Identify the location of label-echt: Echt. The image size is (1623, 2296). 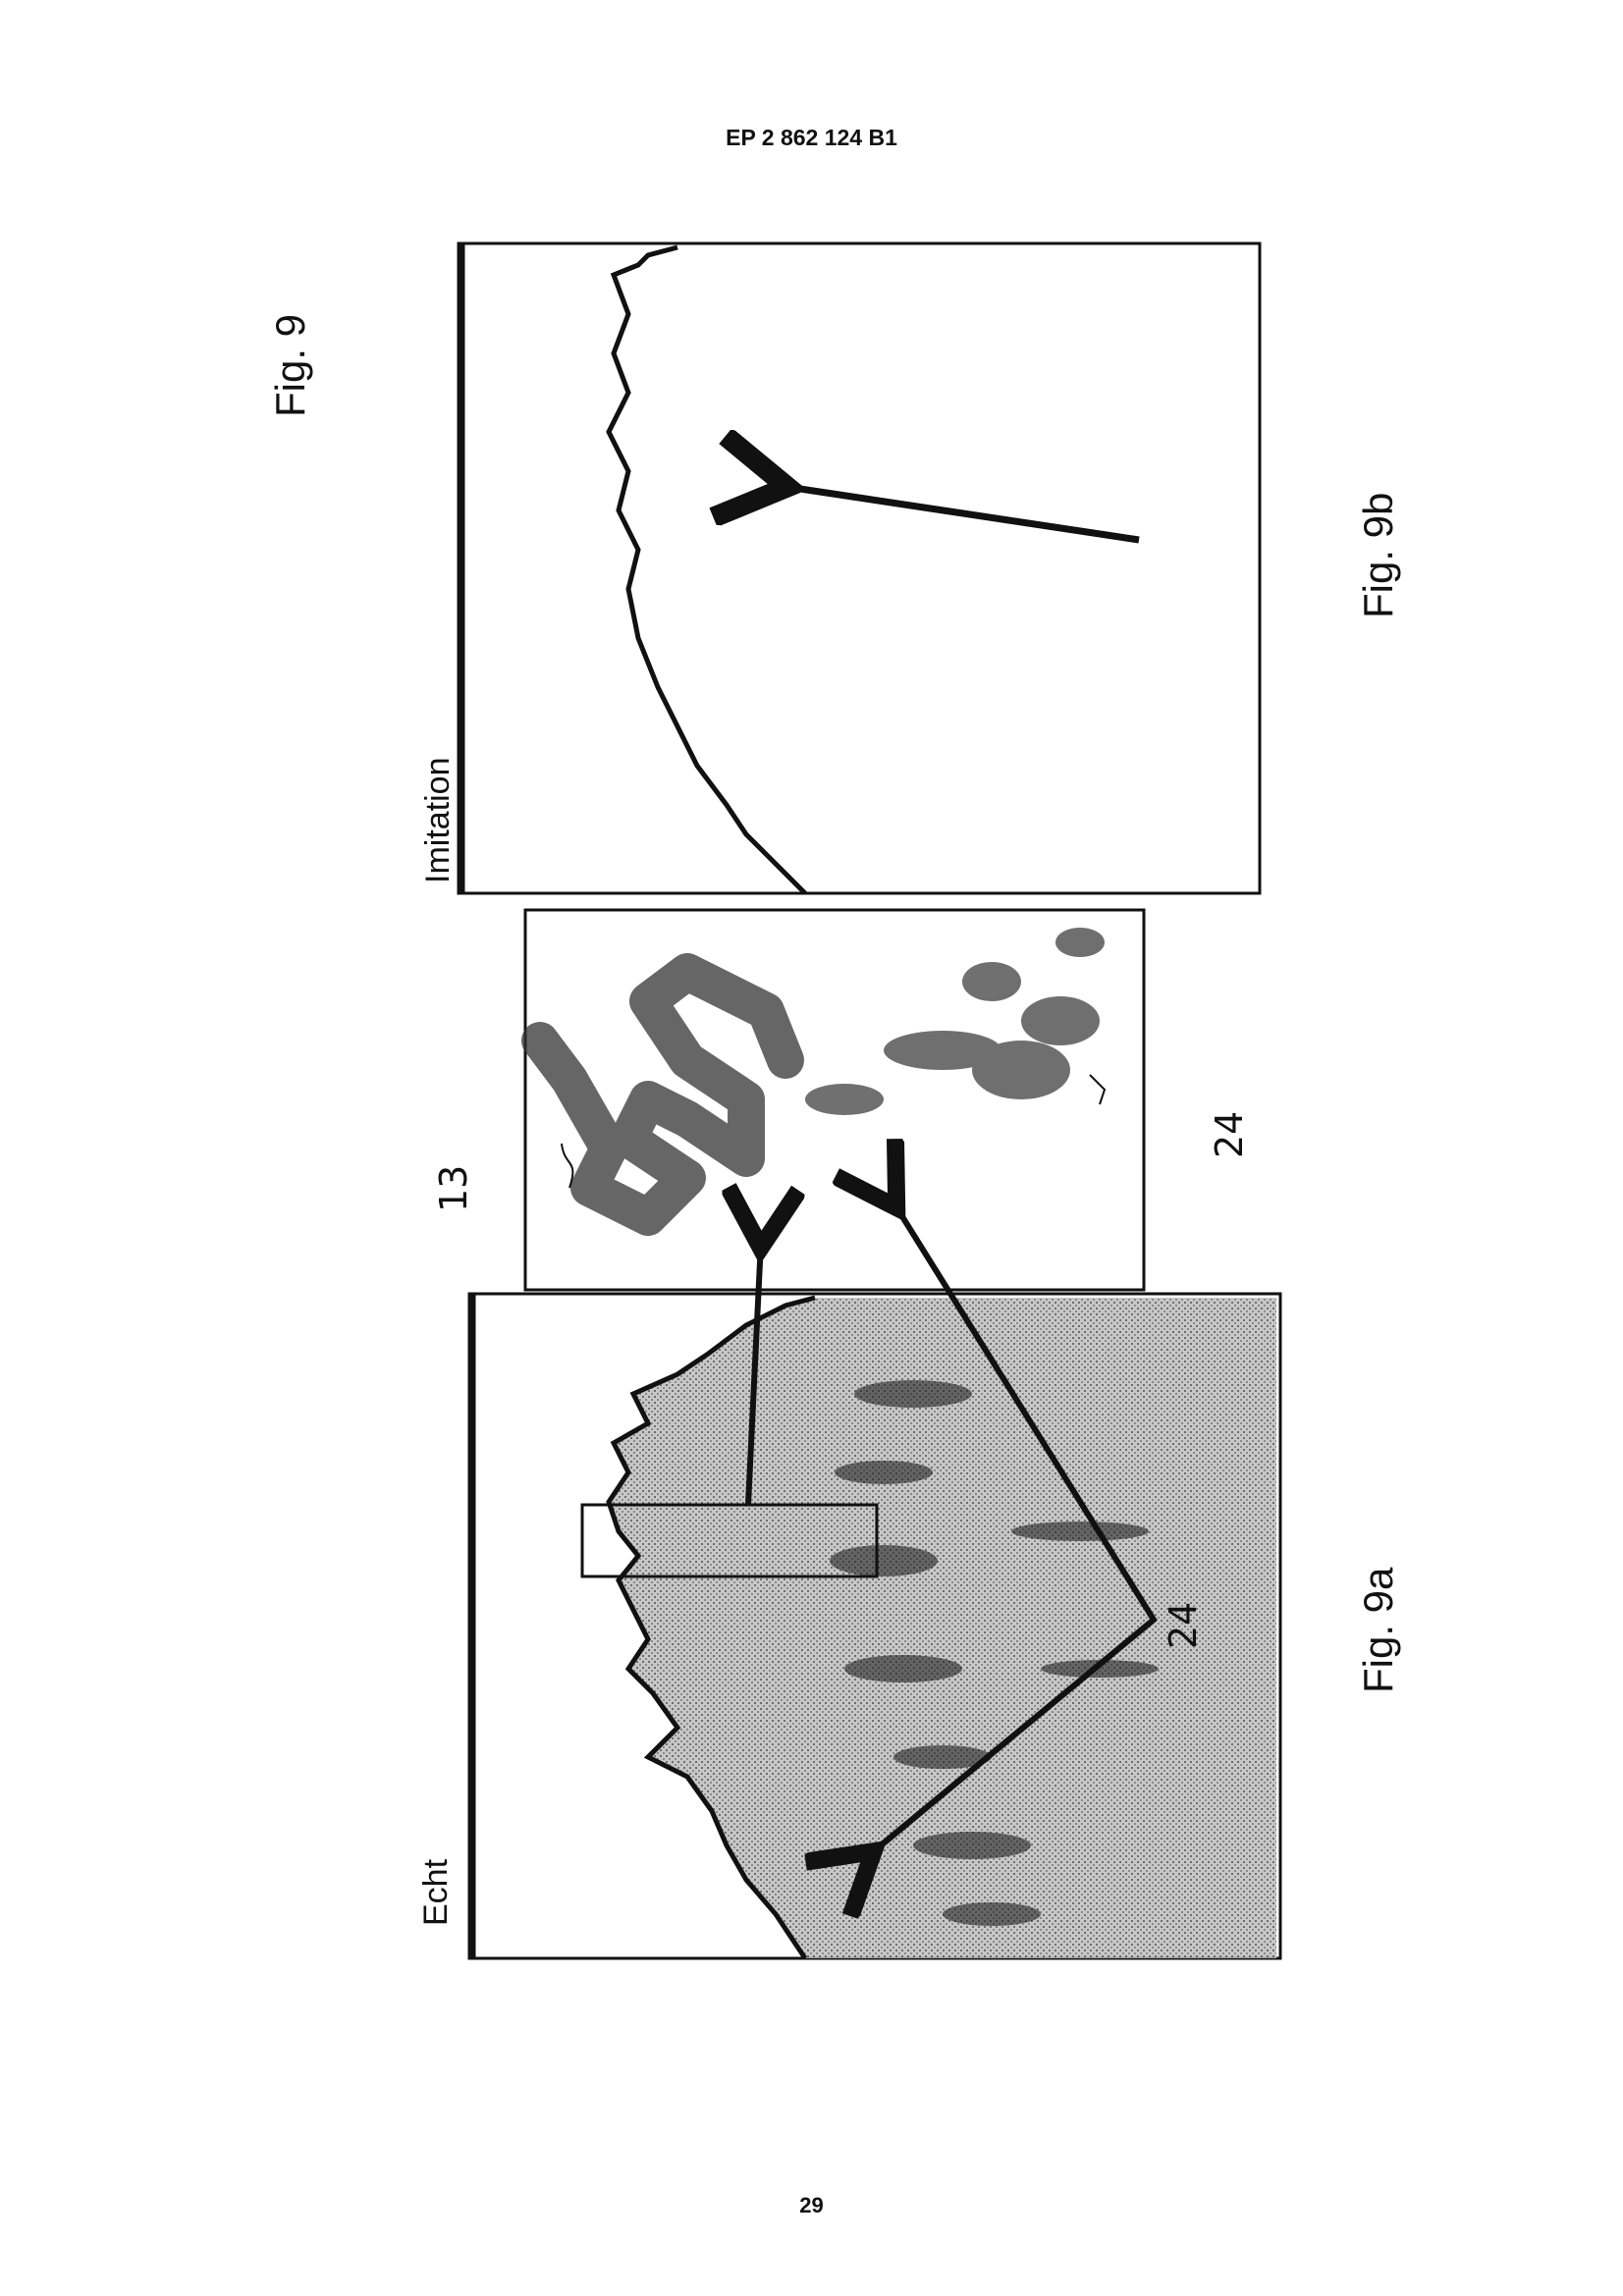
(436, 1892).